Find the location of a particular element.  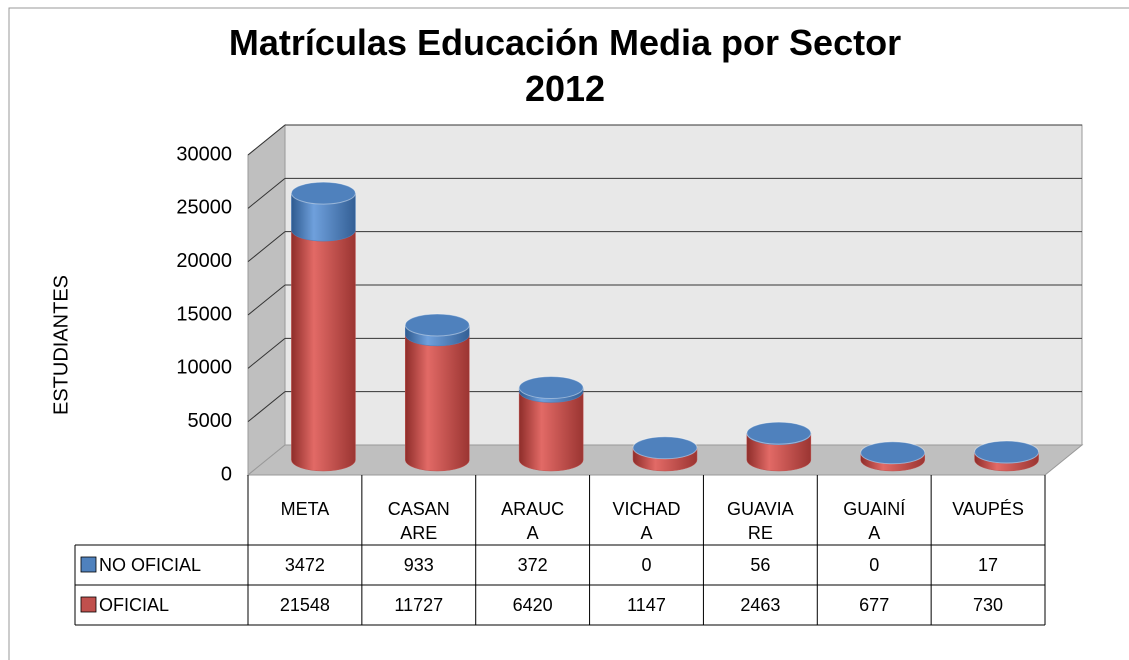

category-label: GUAINÍA is located at coordinates (874, 521).